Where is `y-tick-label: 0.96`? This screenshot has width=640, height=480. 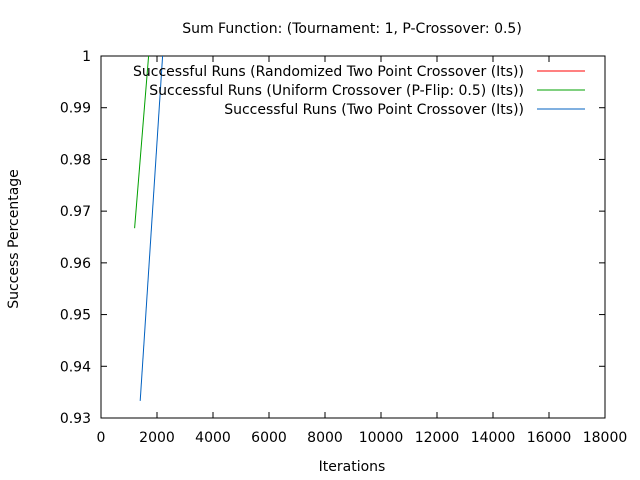
y-tick-label: 0.96 is located at coordinates (75, 264).